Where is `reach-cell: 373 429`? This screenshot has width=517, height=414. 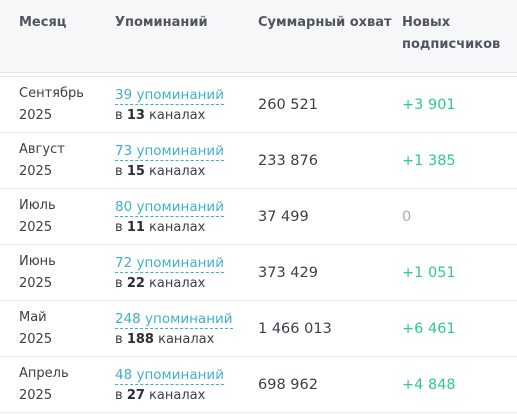 reach-cell: 373 429 is located at coordinates (330, 272).